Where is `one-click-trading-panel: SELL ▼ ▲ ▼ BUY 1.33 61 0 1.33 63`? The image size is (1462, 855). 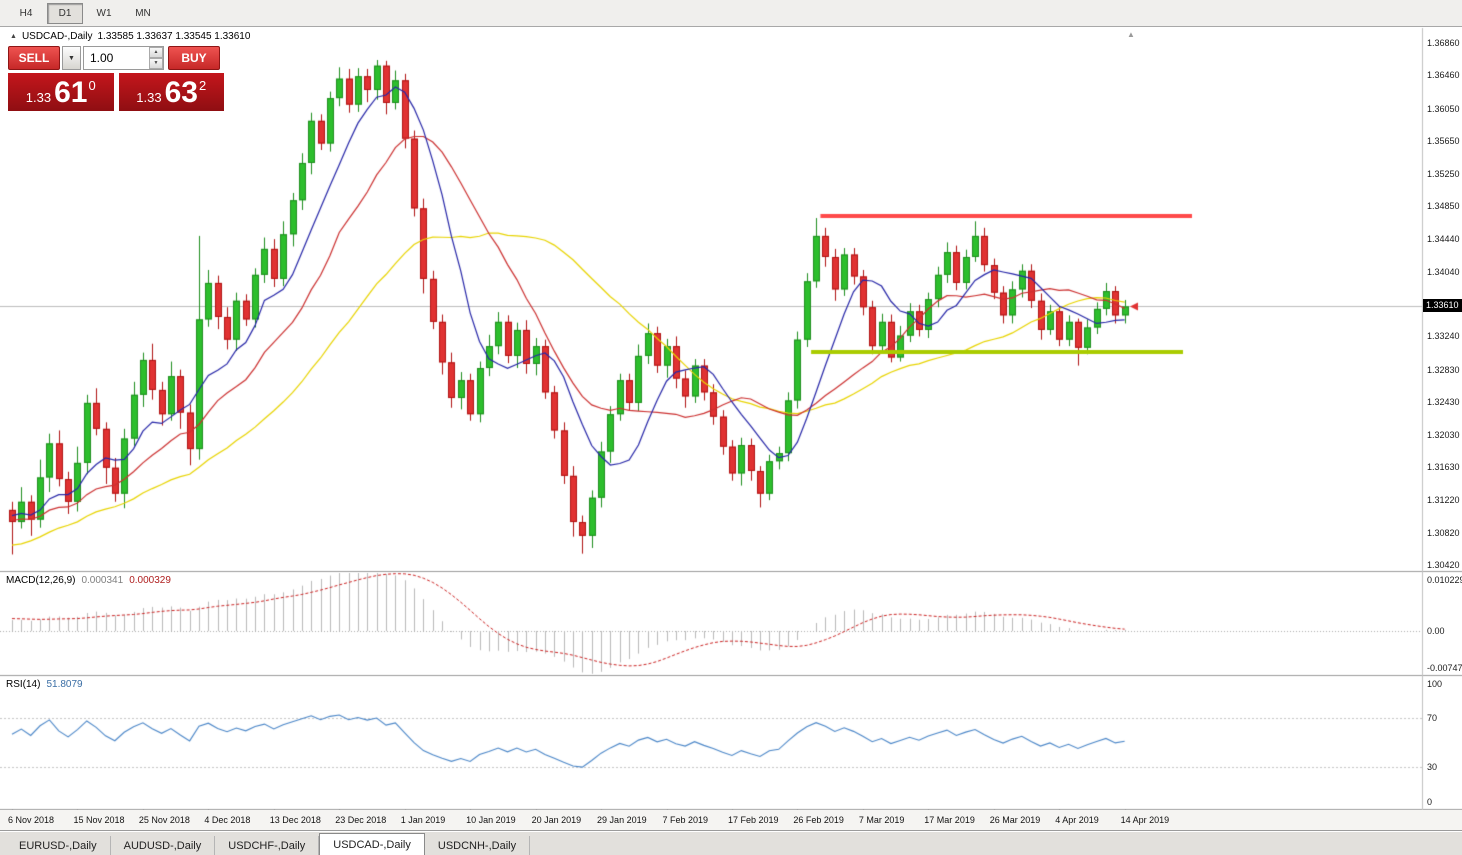
one-click-trading-panel: SELL ▼ ▲ ▼ BUY 1.33 61 0 1.33 63 is located at coordinates (116, 78).